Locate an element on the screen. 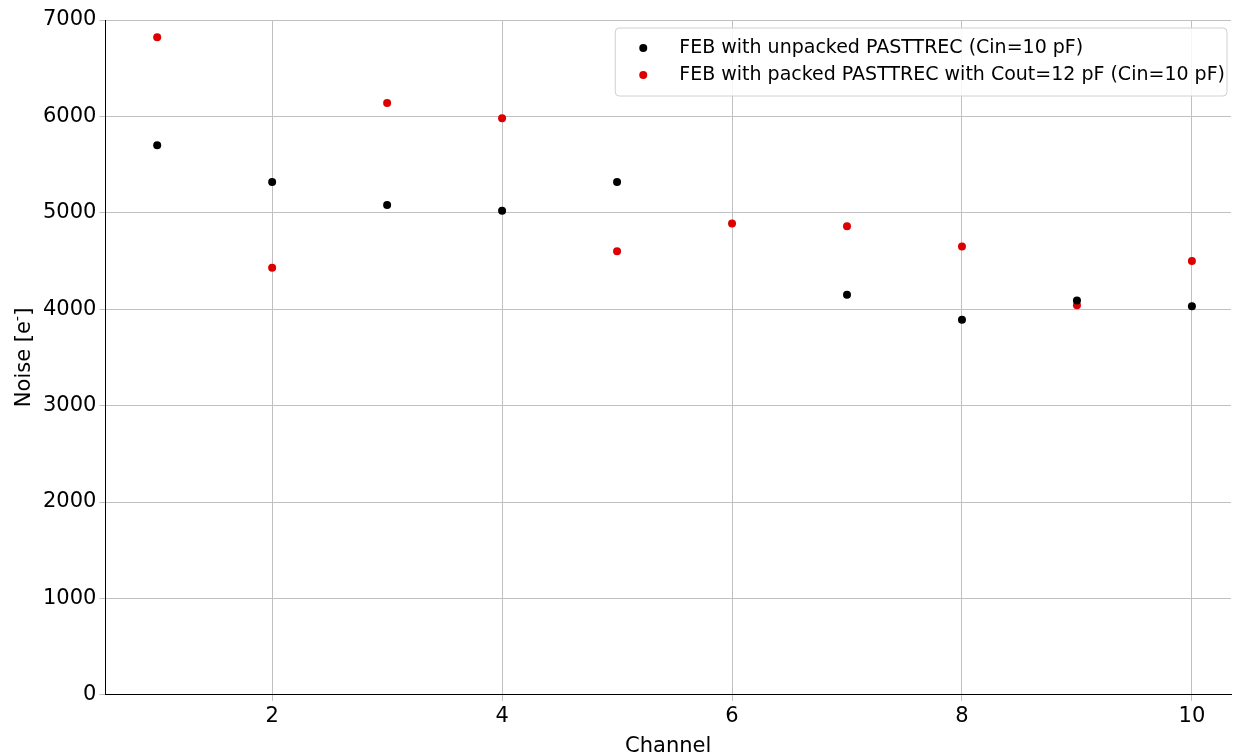 This screenshot has width=1235, height=754. x-tick-label: 8 is located at coordinates (962, 714).